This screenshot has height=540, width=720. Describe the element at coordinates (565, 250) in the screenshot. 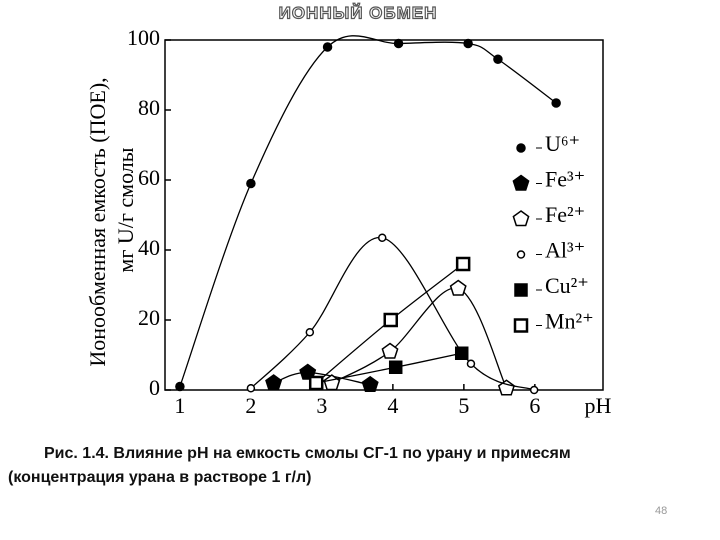

I see `legend-label: Al³⁺` at that location.